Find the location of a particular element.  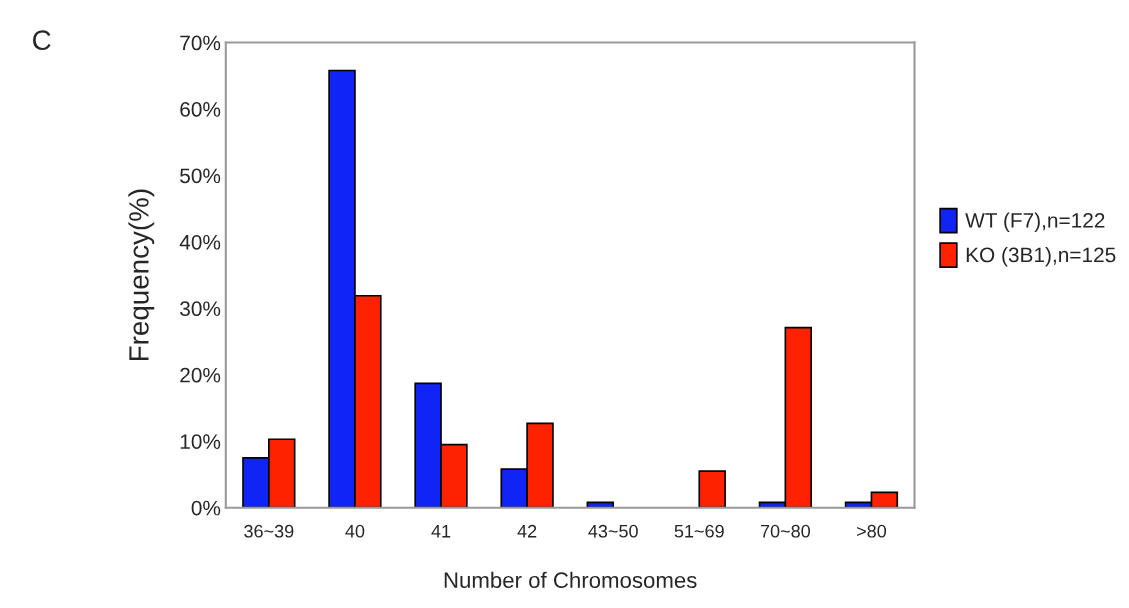

x-tick-label: 51~69 is located at coordinates (699, 531).